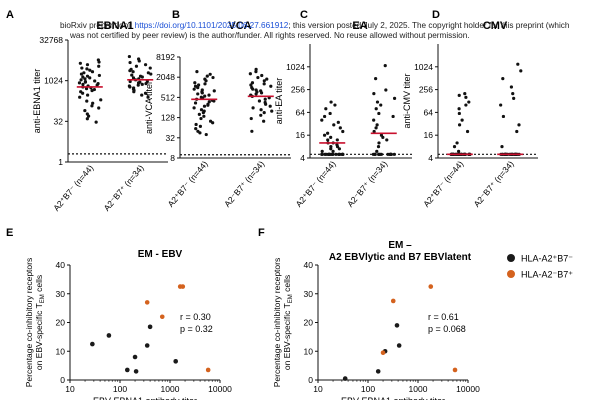  I want to click on y-axis-label: anti-CMV titer, so click(407, 100).